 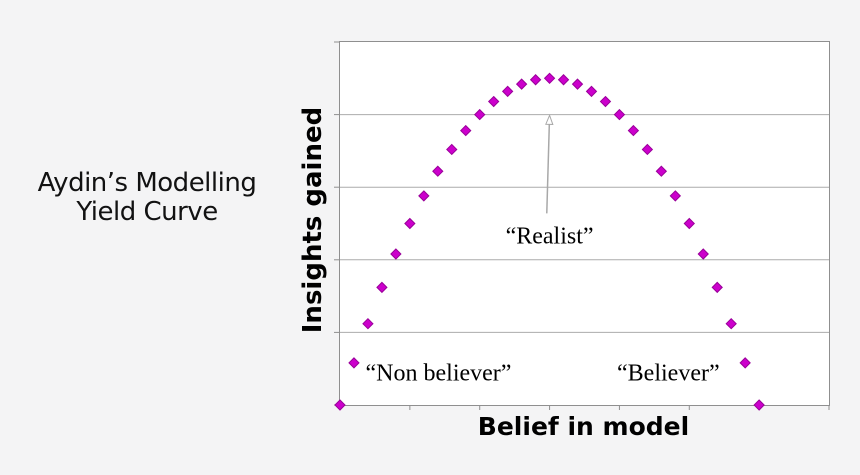 I want to click on slide-title: Aydin’s Modelling Yield Curve, so click(x=147, y=198).